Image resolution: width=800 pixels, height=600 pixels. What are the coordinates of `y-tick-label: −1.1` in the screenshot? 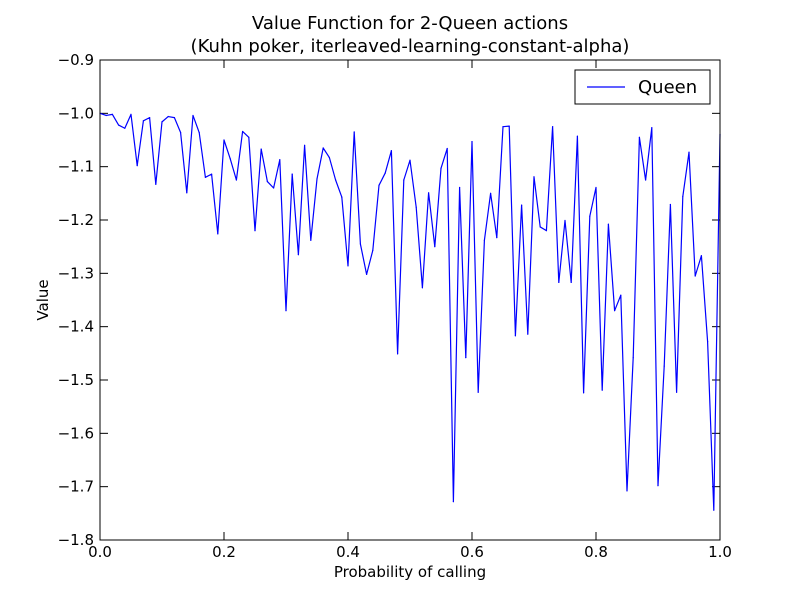 It's located at (76, 167).